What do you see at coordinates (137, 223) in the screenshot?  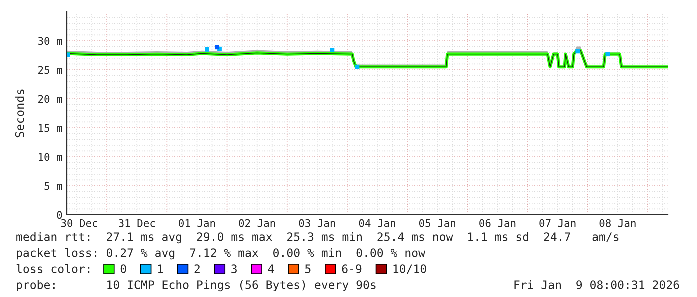 I see `x-tick-label: 31 Dec` at bounding box center [137, 223].